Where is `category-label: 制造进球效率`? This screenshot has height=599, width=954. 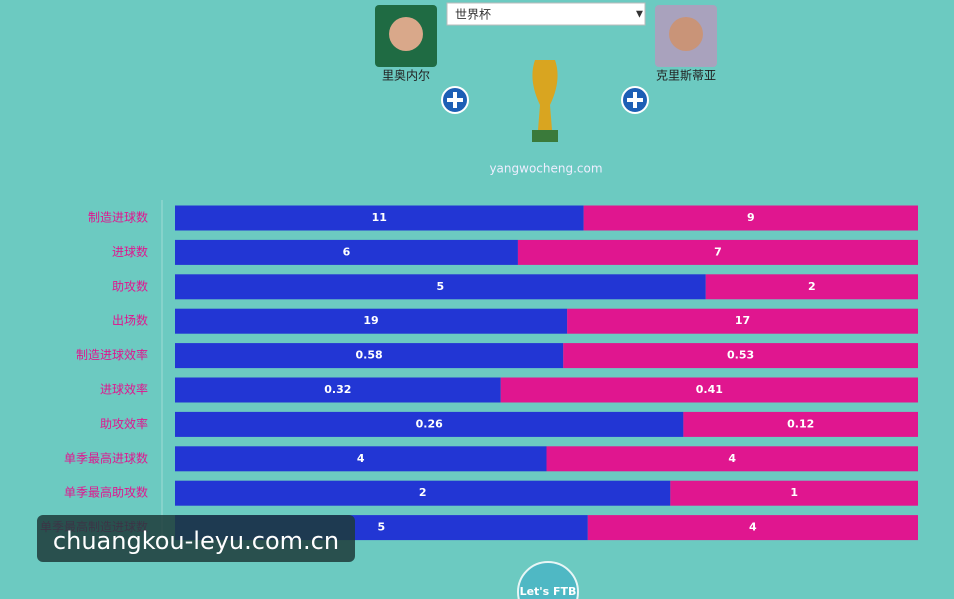 category-label: 制造进球效率 is located at coordinates (112, 354).